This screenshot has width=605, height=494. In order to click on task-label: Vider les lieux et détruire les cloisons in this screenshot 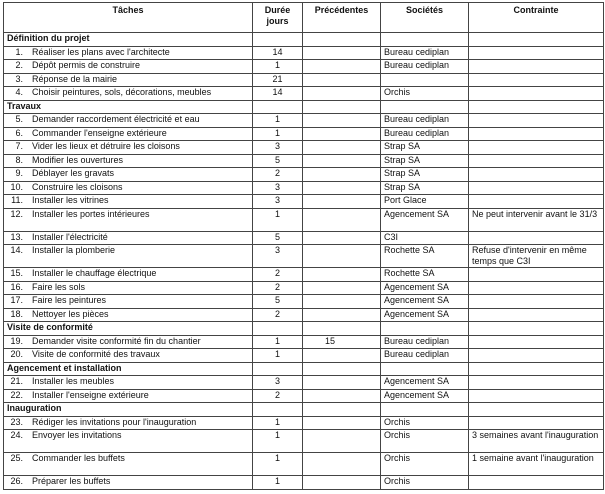, I will do `click(106, 146)`.